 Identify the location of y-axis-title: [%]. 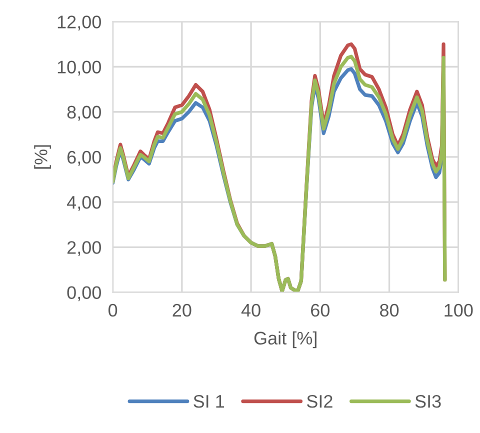
(42, 157).